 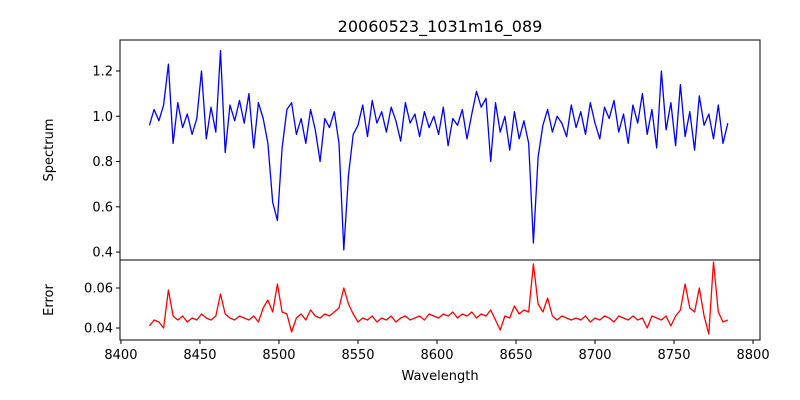 What do you see at coordinates (357, 355) in the screenshot?
I see `x-tick-label: 8550` at bounding box center [357, 355].